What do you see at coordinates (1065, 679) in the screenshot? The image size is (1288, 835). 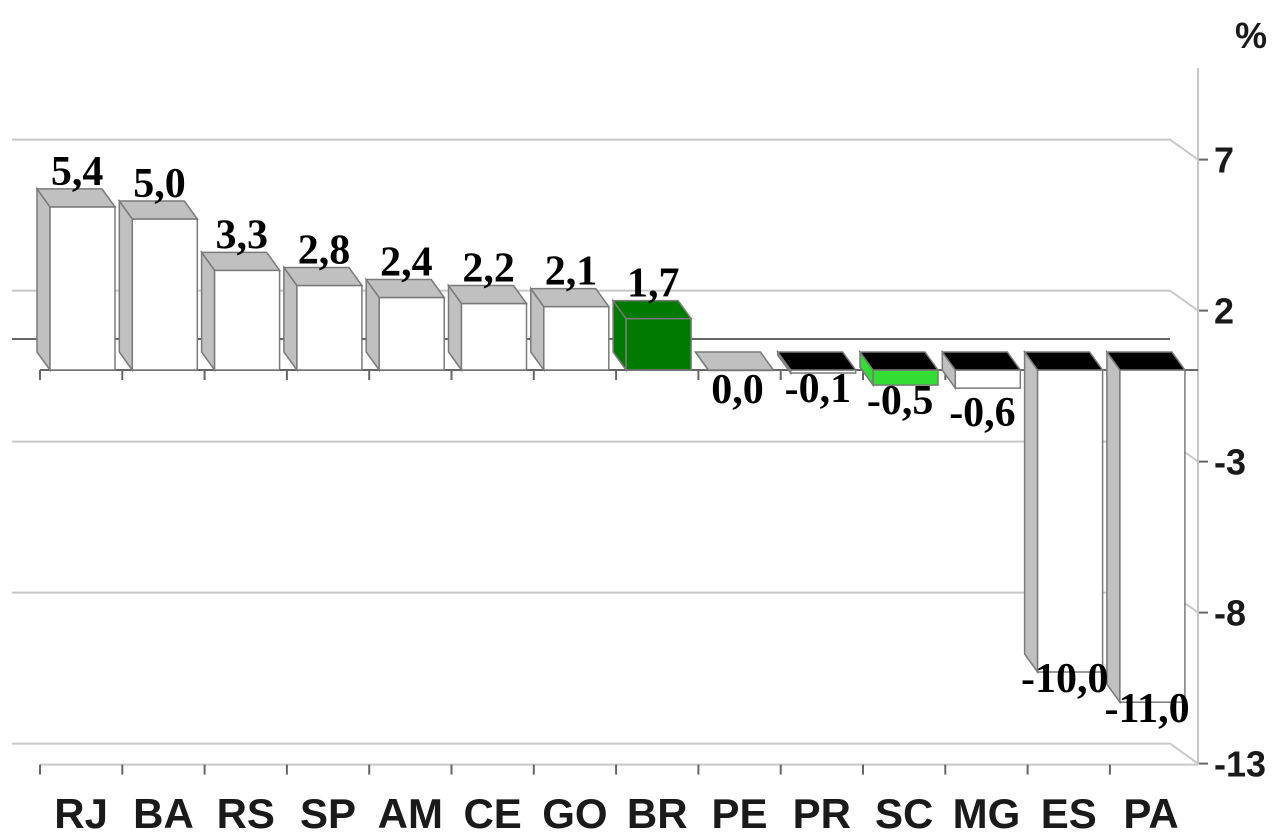 I see `data-label: -10,0` at bounding box center [1065, 679].